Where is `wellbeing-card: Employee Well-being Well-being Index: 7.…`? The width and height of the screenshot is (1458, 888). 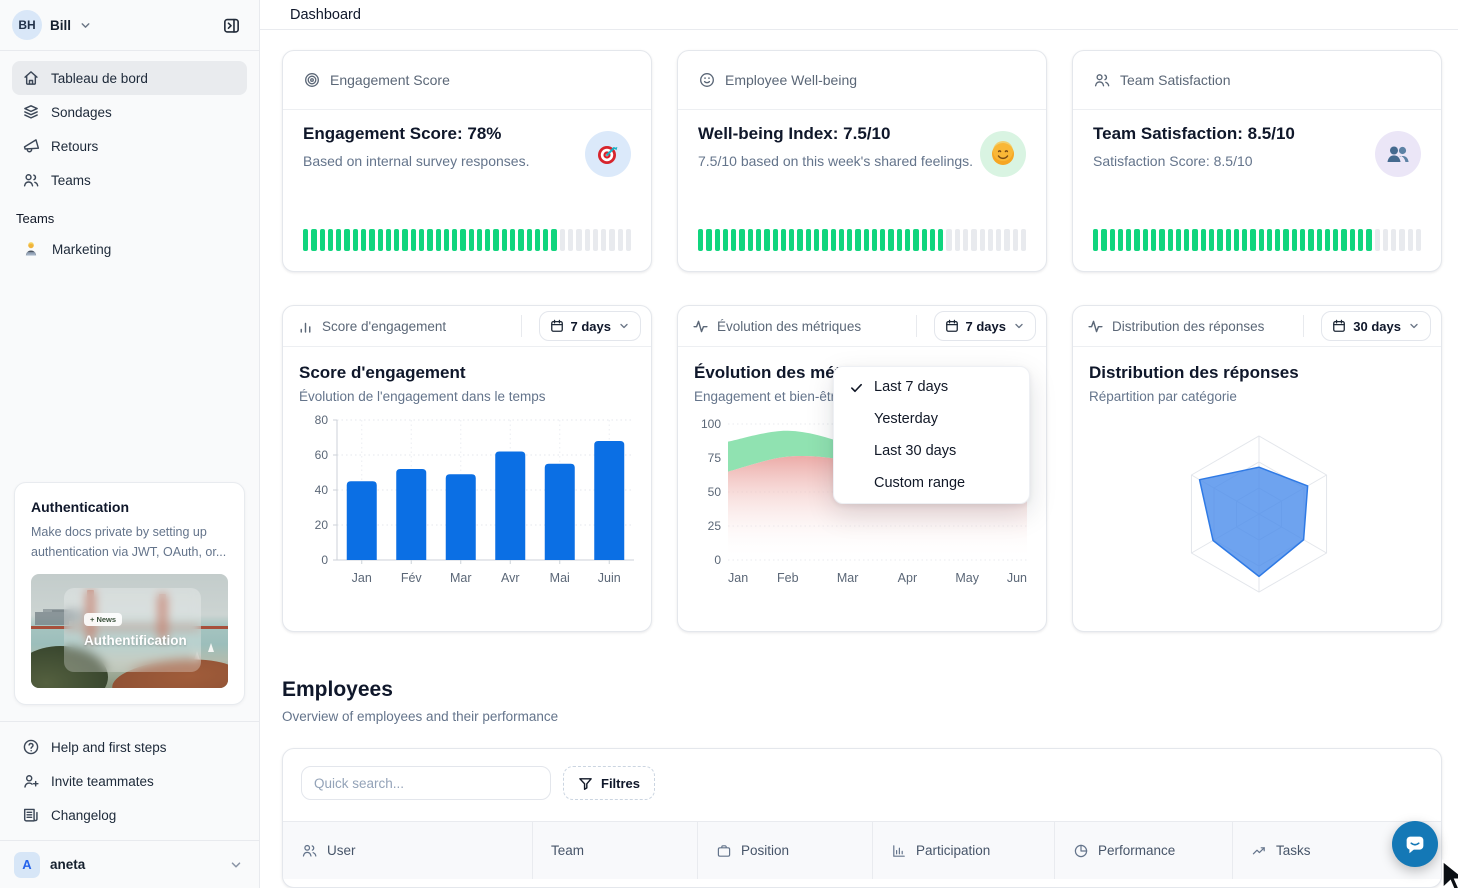 wellbeing-card: Employee Well-being Well-being Index: 7.… is located at coordinates (862, 161).